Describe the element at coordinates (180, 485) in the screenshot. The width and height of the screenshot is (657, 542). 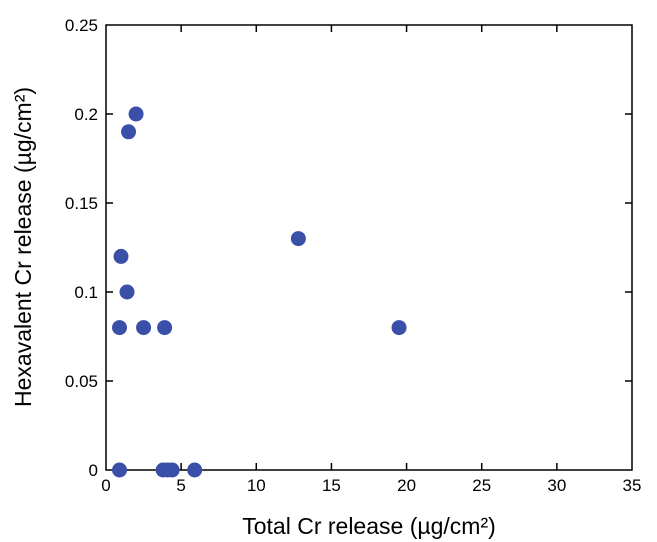
I see `x-tick-label: 5` at that location.